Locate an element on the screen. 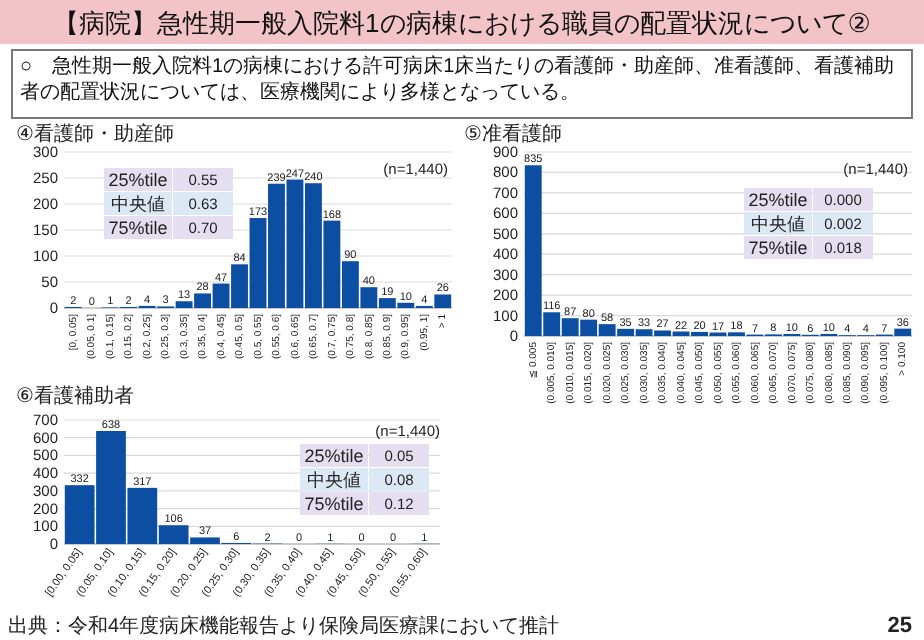 This screenshot has width=924, height=640. text: 25 is located at coordinates (899, 626).